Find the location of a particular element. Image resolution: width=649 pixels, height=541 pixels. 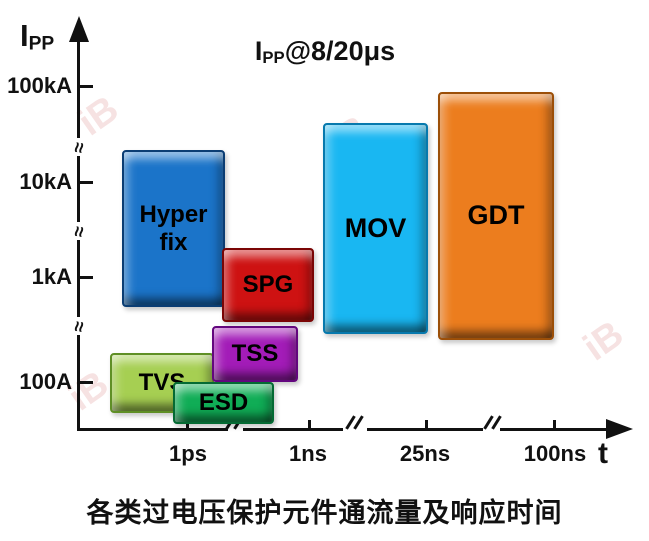

y-tick-10kA is located at coordinates (86, 182).